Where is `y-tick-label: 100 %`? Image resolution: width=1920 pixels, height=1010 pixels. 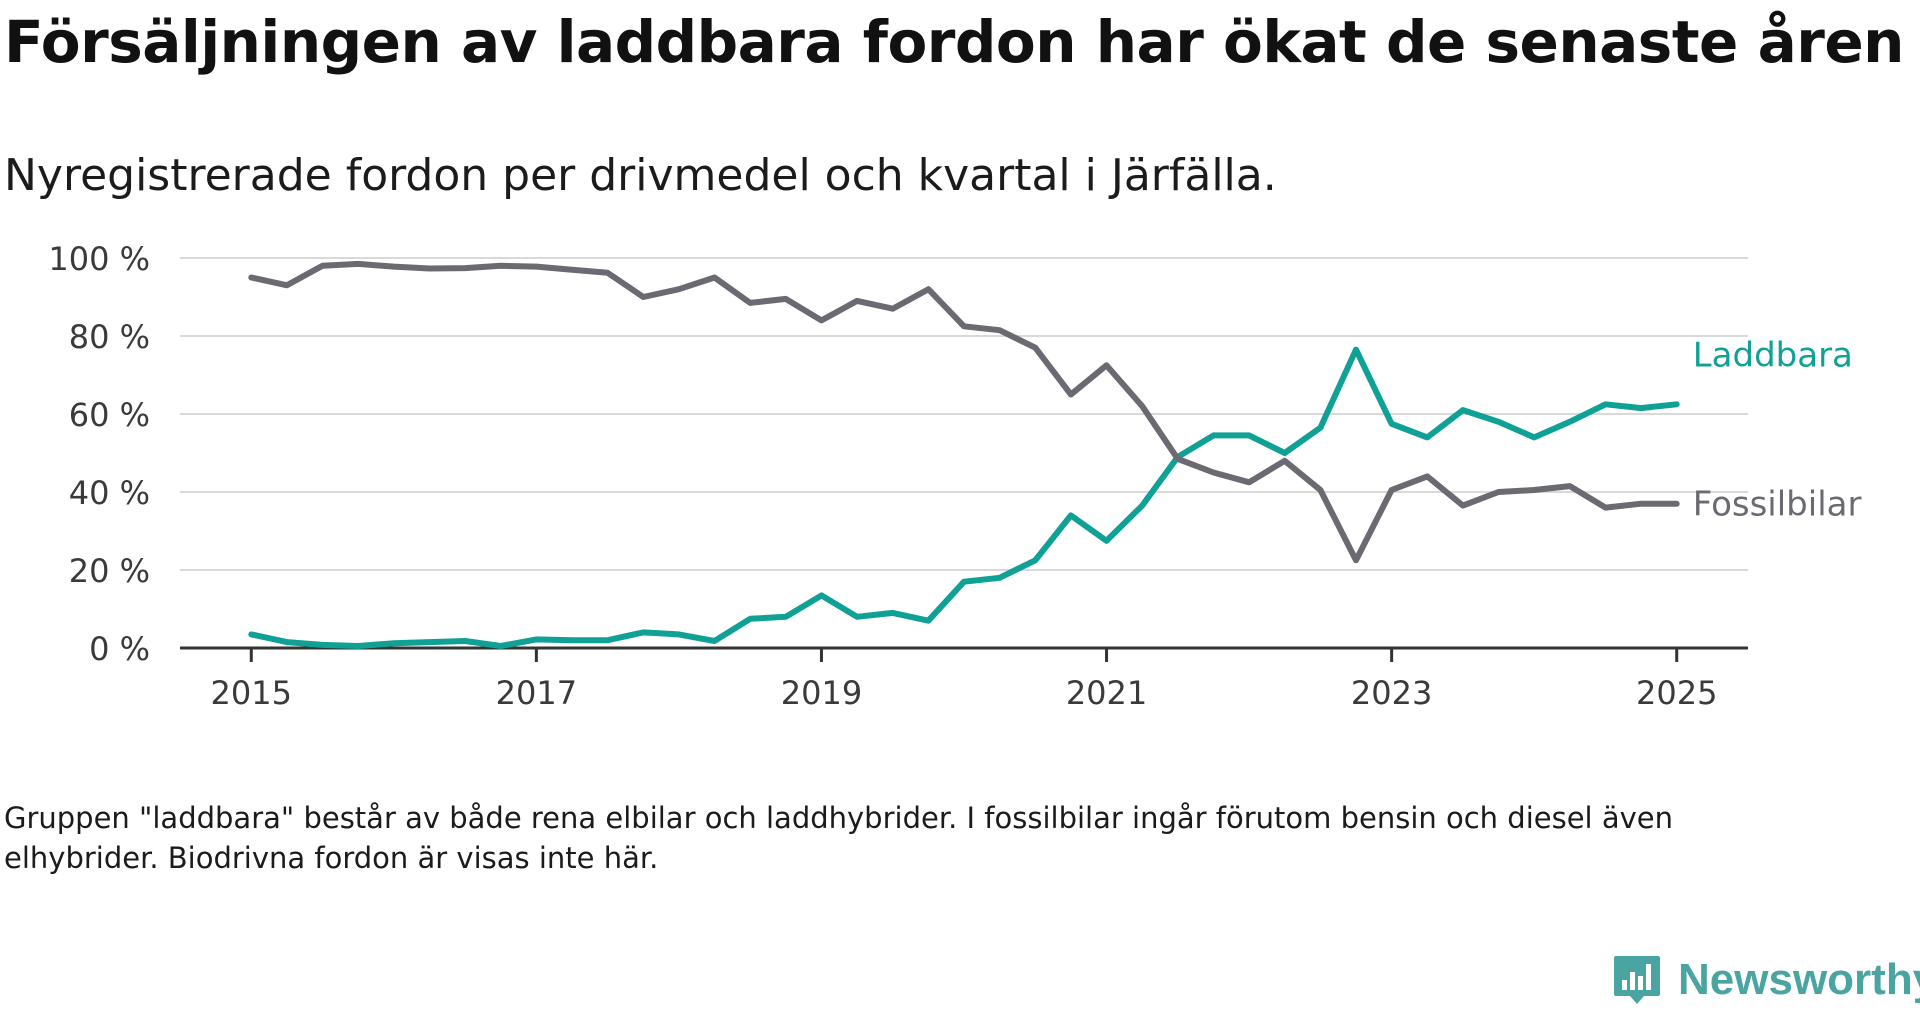
y-tick-label: 100 % is located at coordinates (99, 259).